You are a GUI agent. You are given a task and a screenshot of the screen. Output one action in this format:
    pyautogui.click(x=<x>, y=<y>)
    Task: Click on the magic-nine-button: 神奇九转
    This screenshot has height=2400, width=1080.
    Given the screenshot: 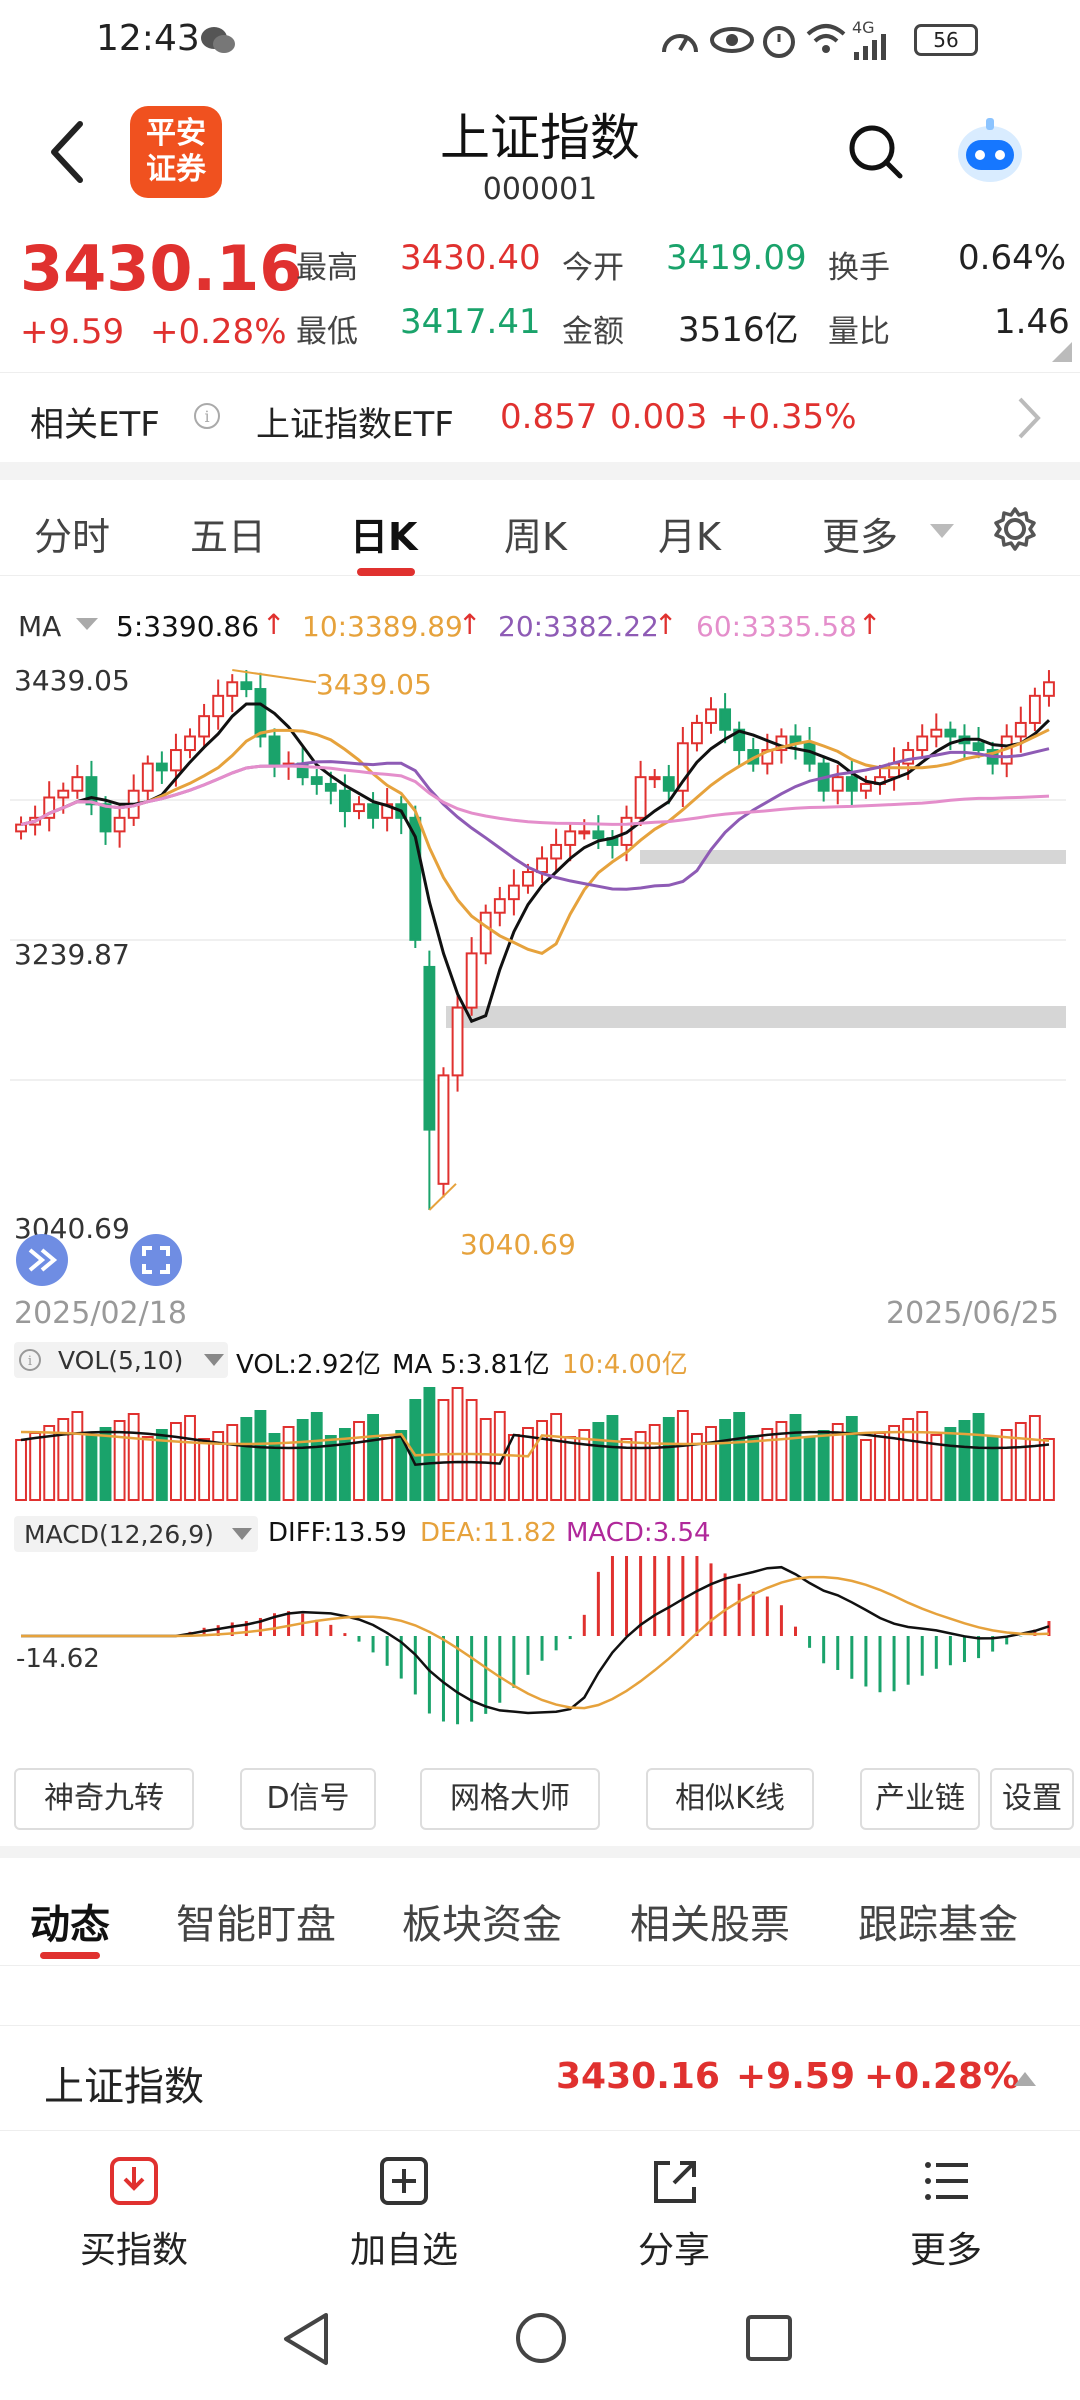 What is the action you would take?
    pyautogui.click(x=104, y=1799)
    